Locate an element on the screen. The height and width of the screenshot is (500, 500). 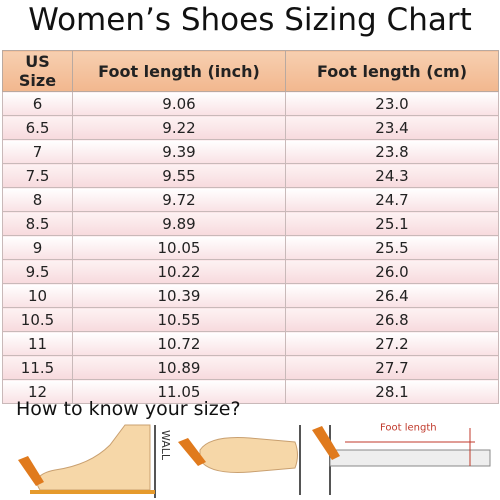
cell: 10 is located at coordinates (37, 295).